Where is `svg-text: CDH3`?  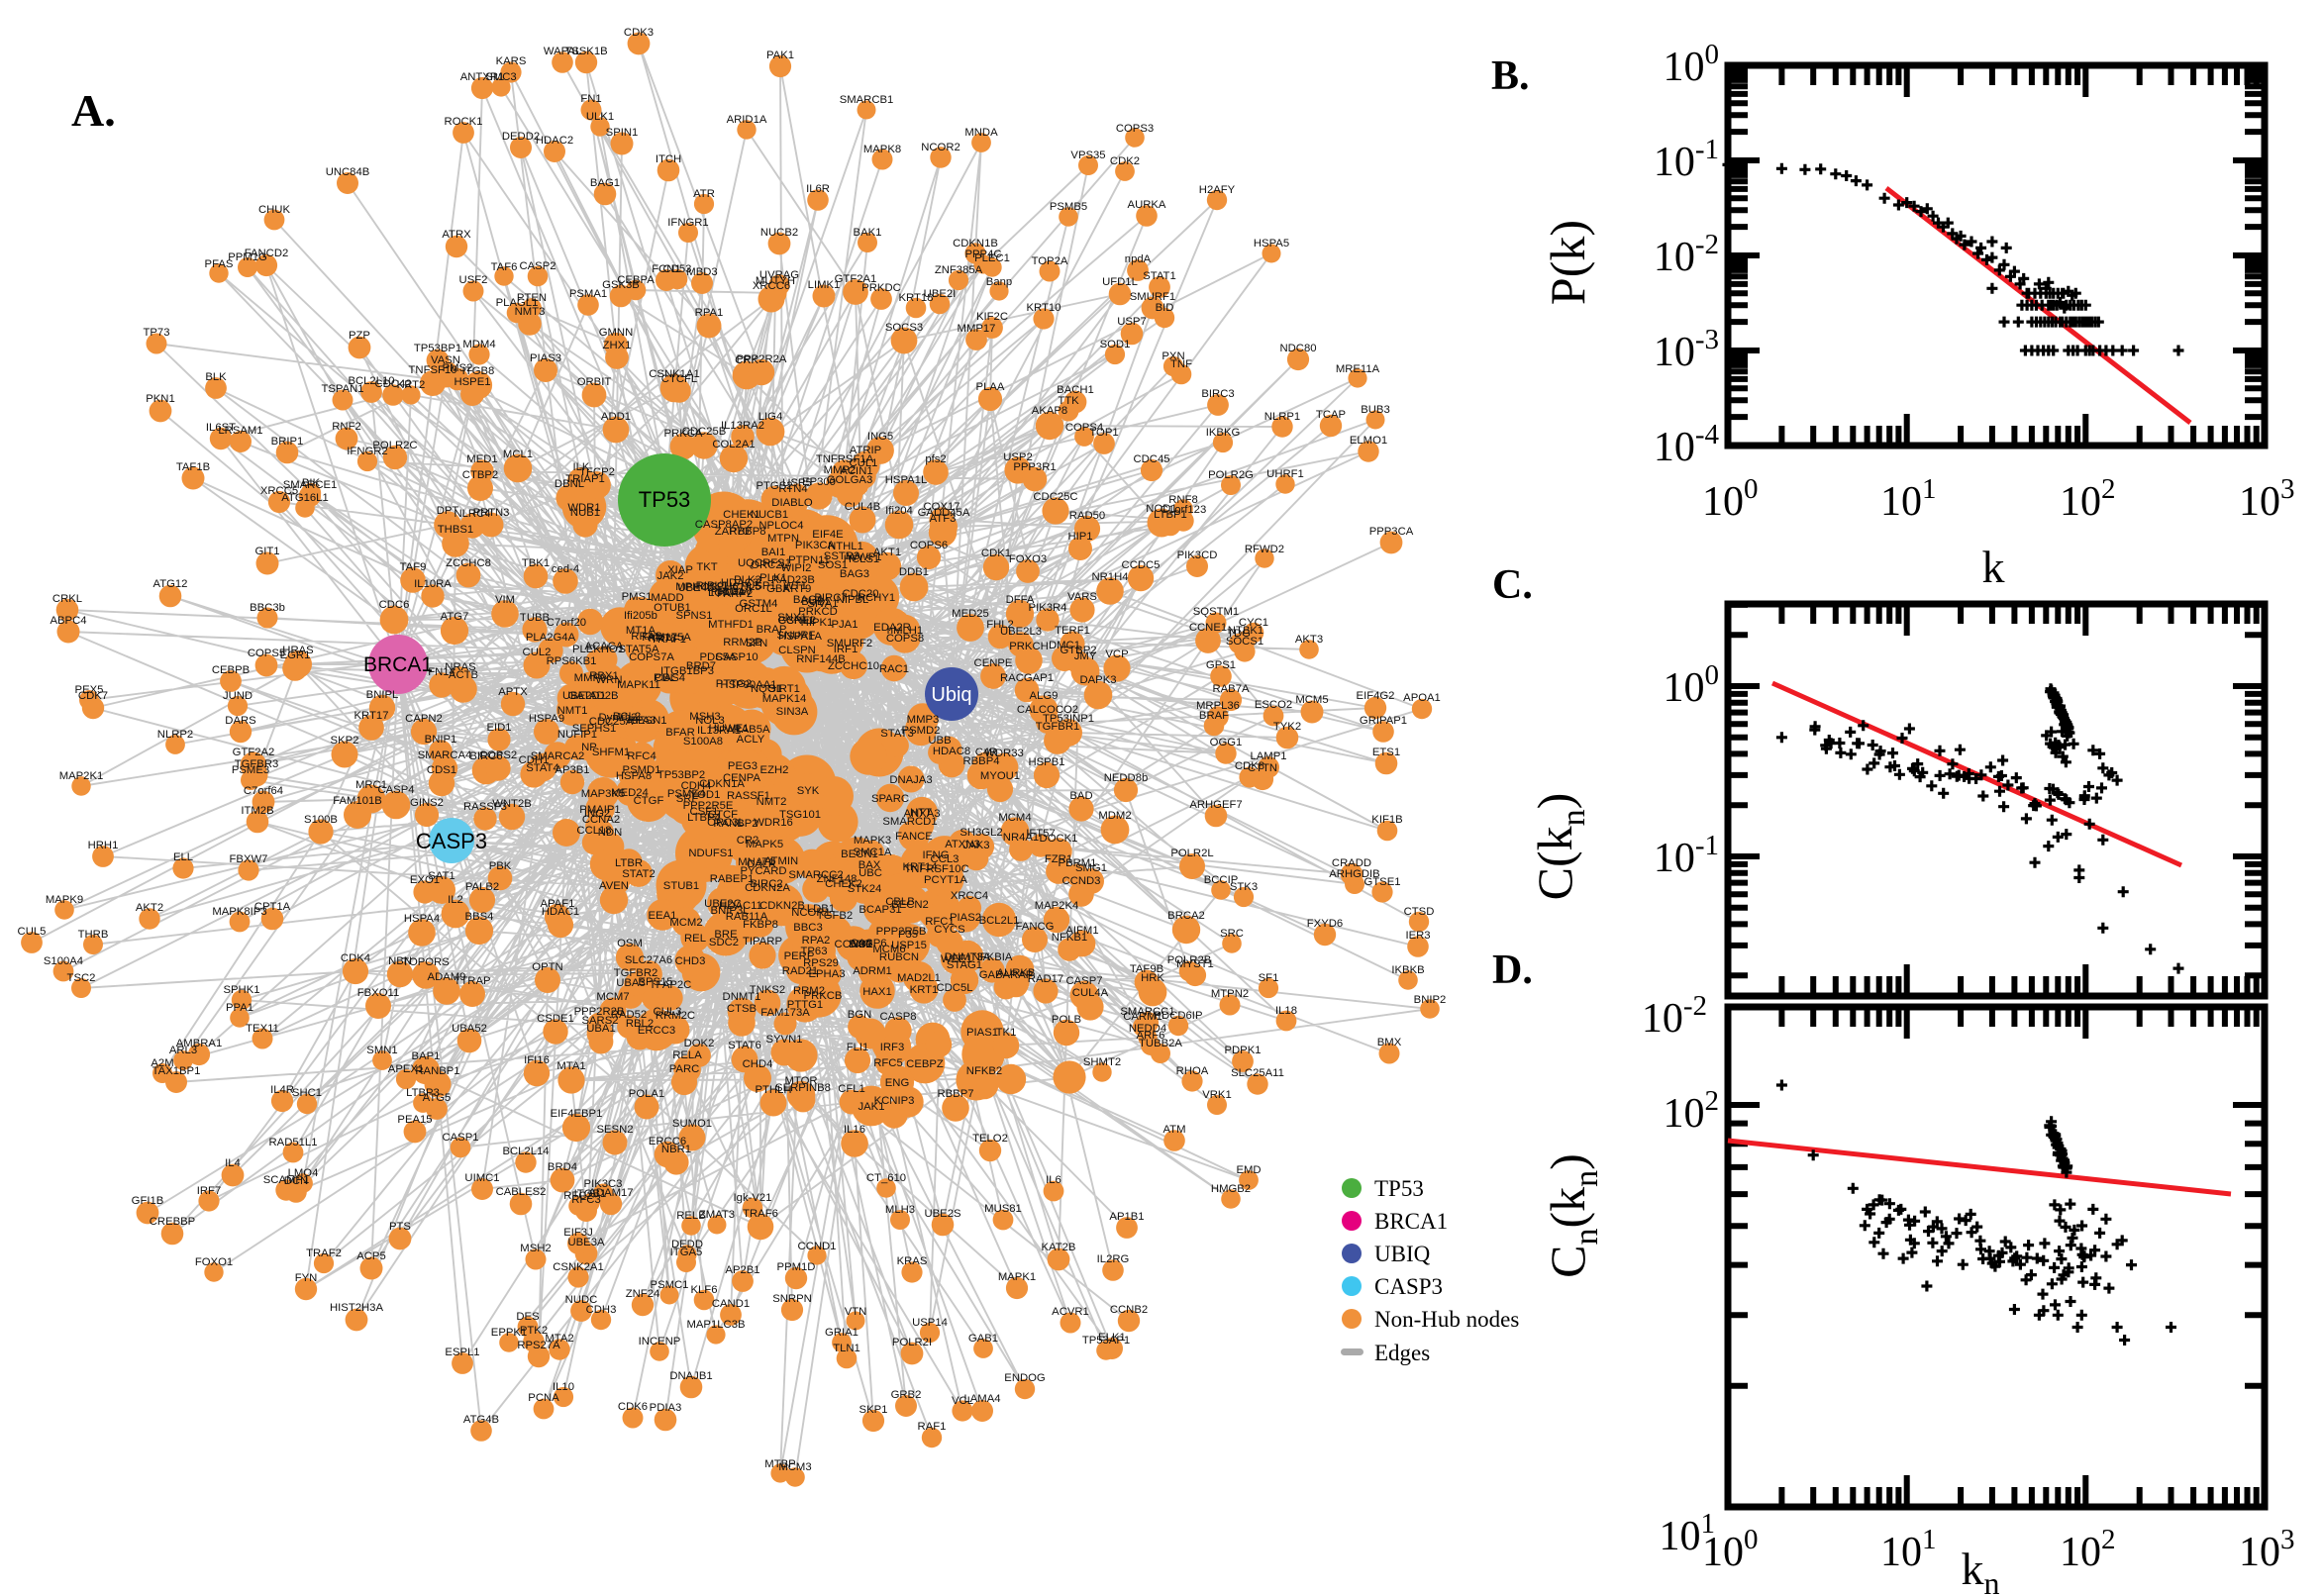
svg-text: CDH3 is located at coordinates (601, 1310).